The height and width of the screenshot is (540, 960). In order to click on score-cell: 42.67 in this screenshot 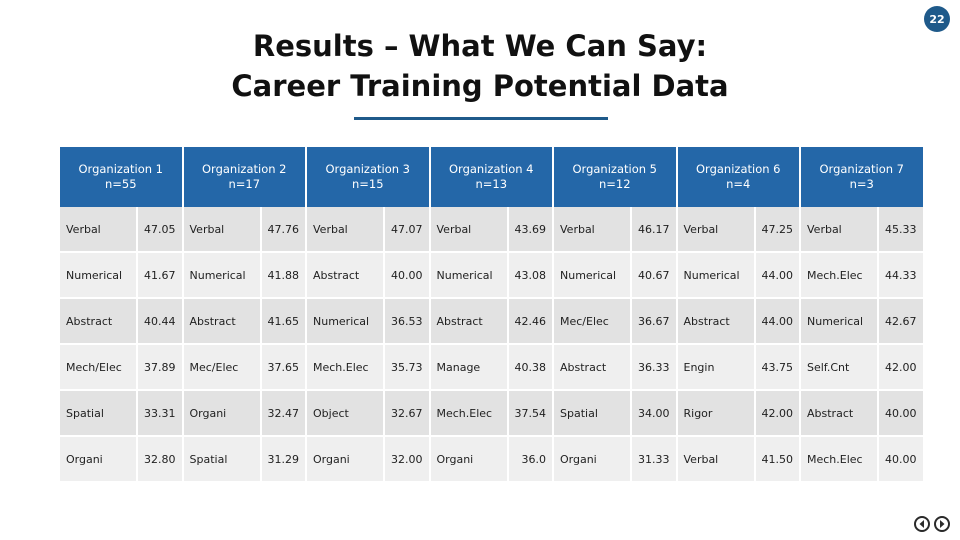, I will do `click(900, 322)`.